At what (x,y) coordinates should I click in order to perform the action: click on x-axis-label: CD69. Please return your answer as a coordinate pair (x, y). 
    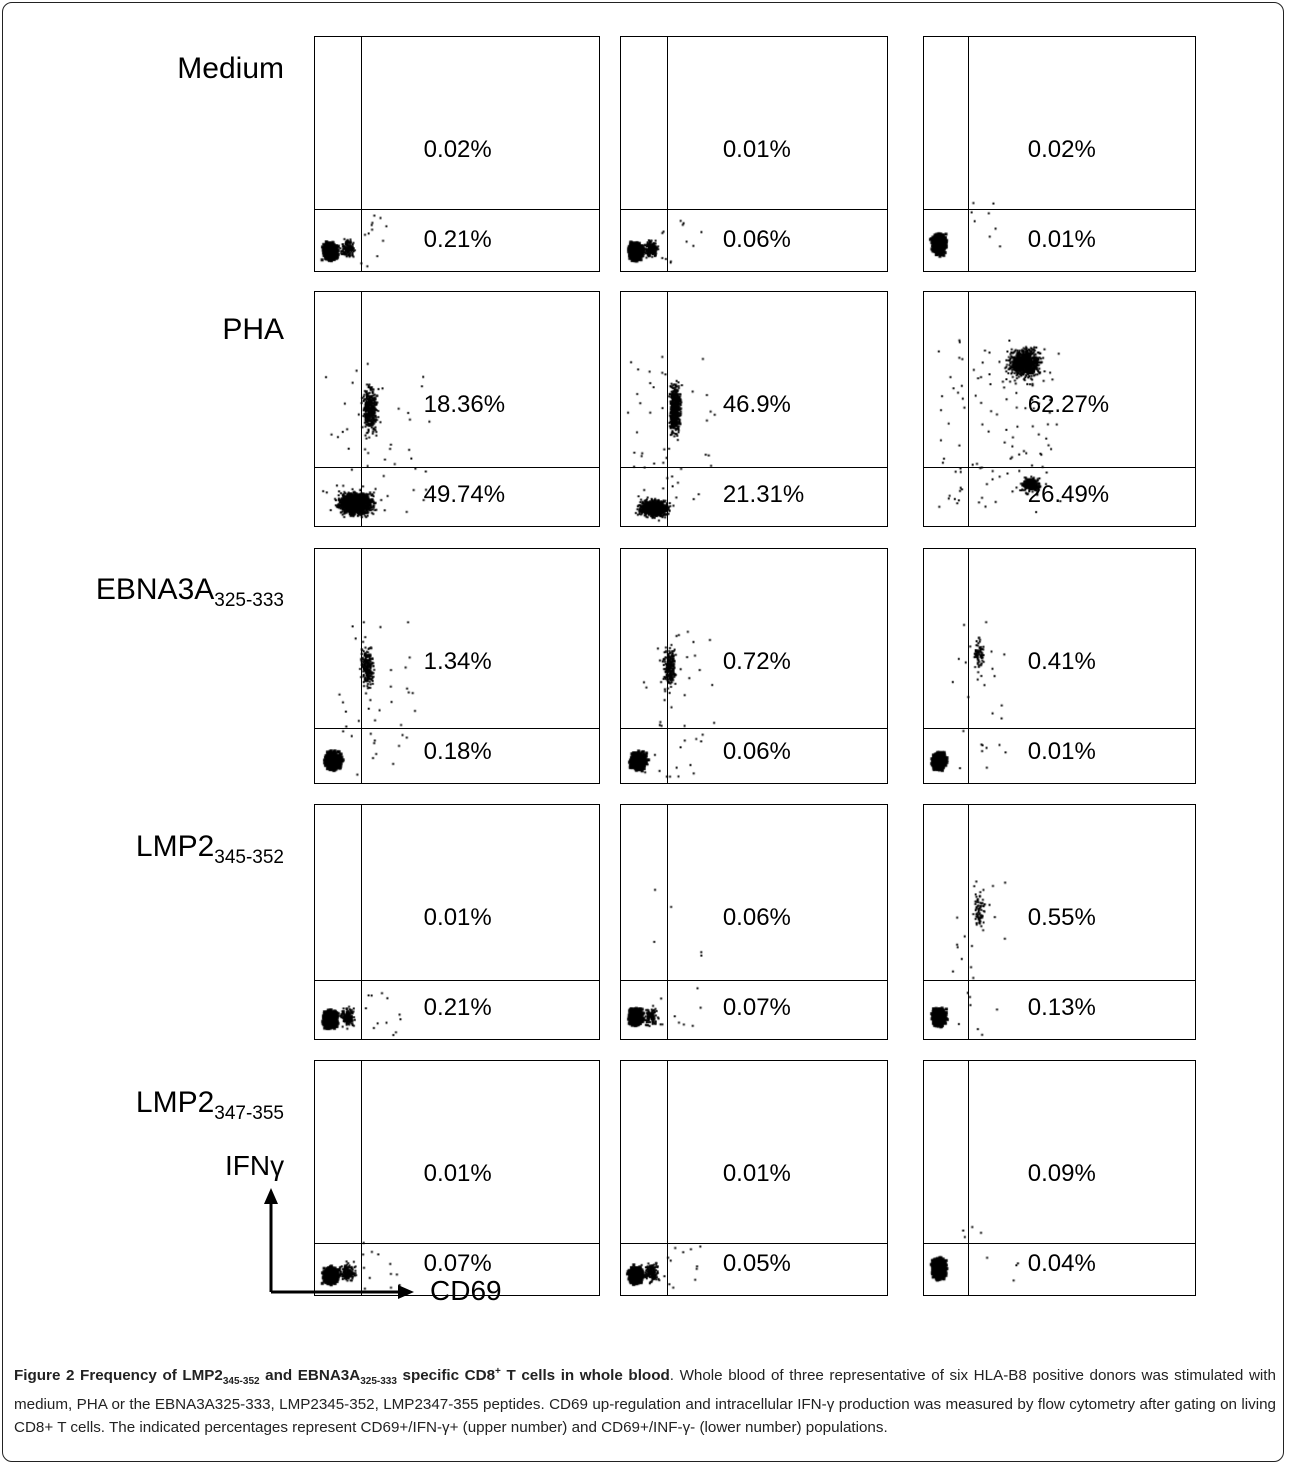
    Looking at the image, I should click on (466, 1290).